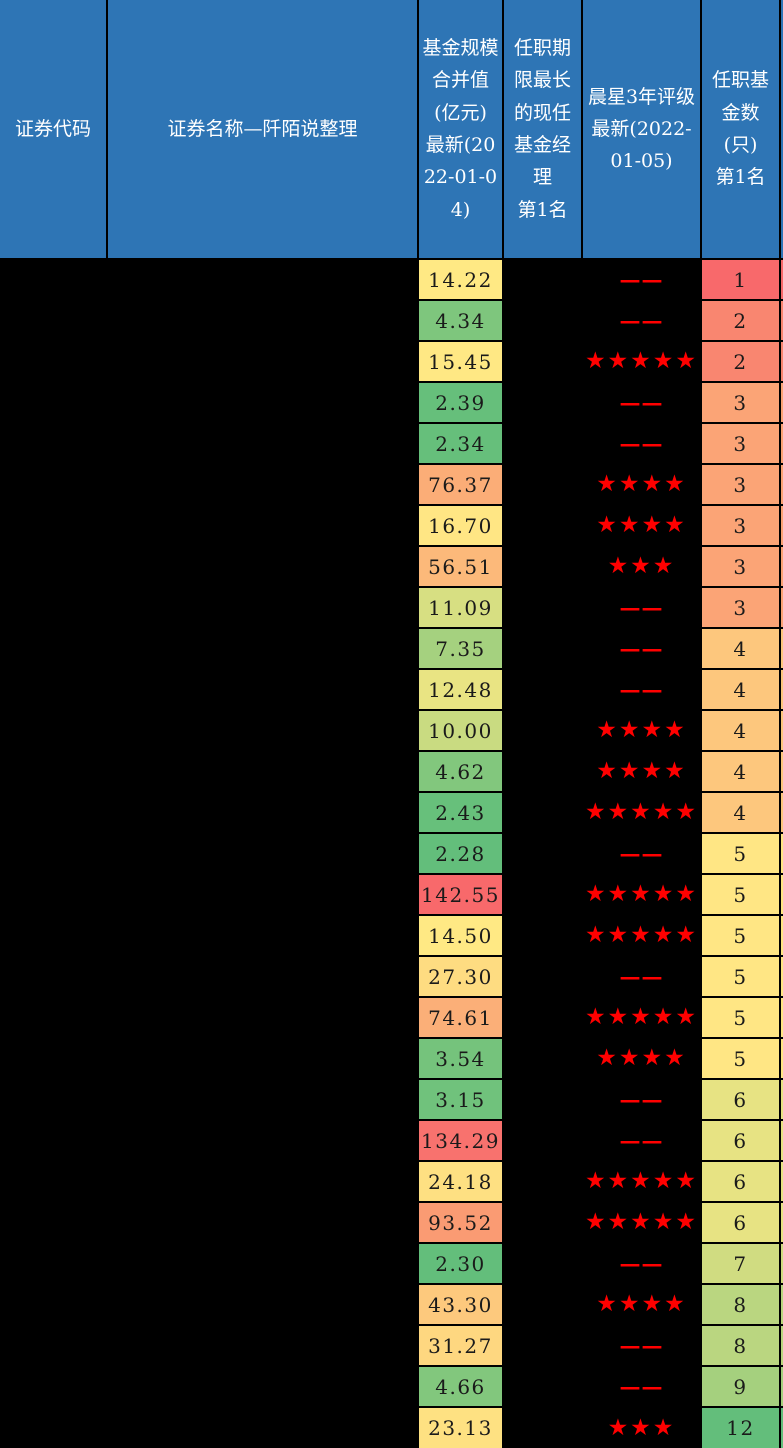  What do you see at coordinates (740, 1428) in the screenshot?
I see `fund-count-cell: 12` at bounding box center [740, 1428].